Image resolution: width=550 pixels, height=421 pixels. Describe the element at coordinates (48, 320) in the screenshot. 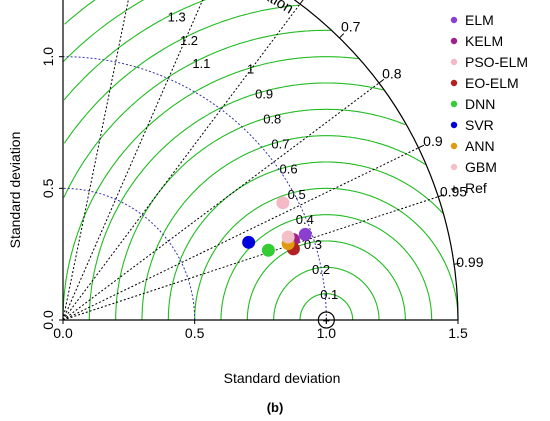

I see `y-tick-label: 0.0` at that location.